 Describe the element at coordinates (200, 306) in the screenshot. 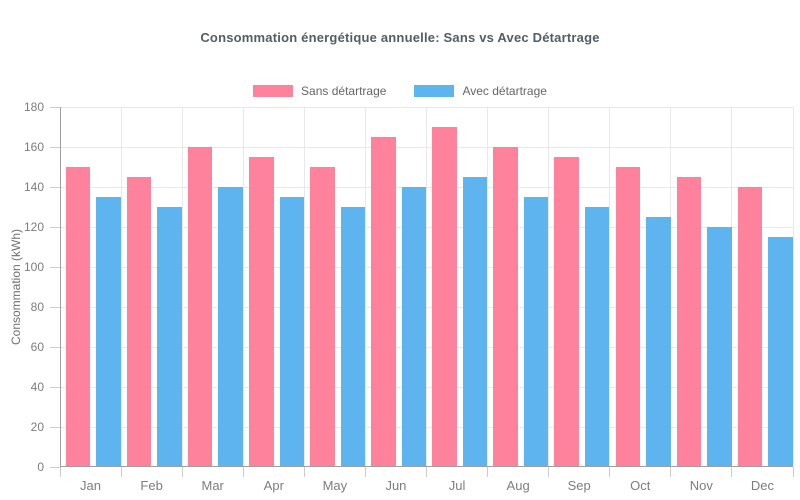

I see `bar-sans-mar` at that location.